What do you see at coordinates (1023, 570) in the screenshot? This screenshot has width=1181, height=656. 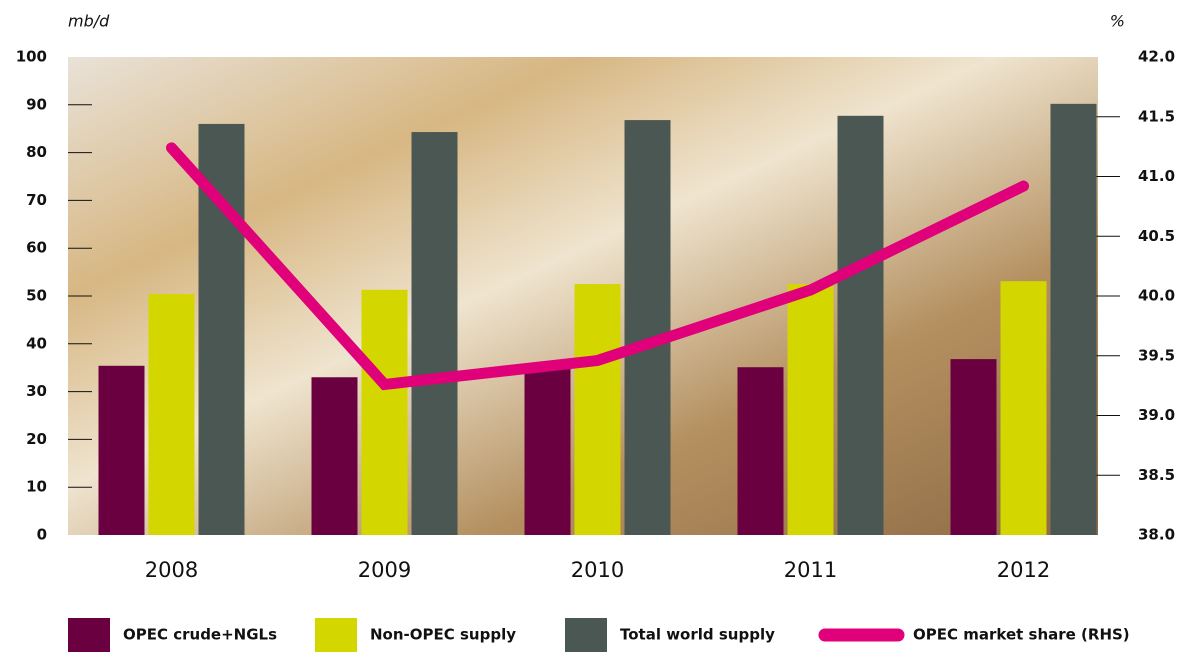 I see `x-tick-label: 2012` at bounding box center [1023, 570].